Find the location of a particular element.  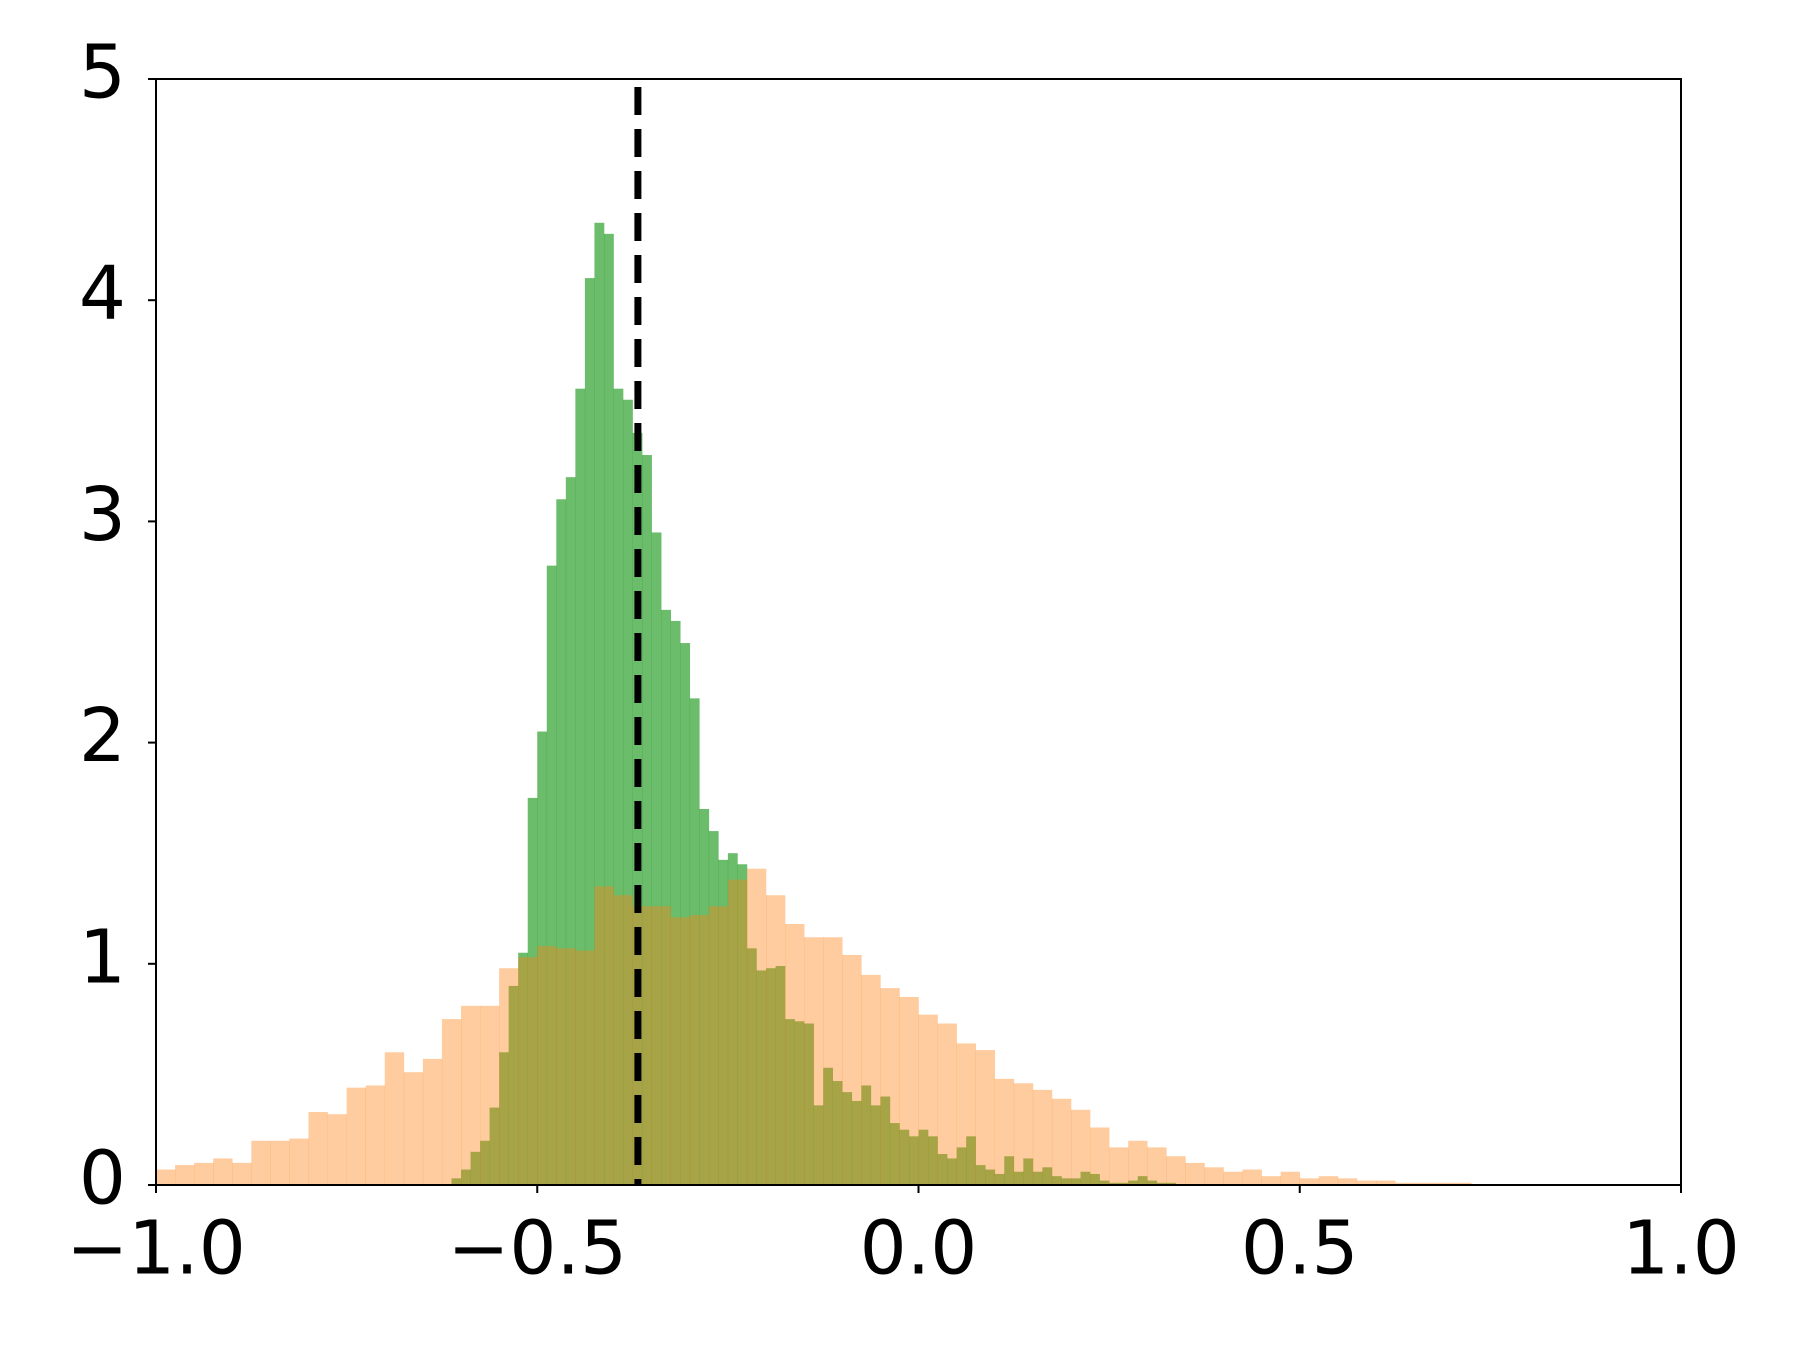

y-tick-label: 1 is located at coordinates (102, 957).